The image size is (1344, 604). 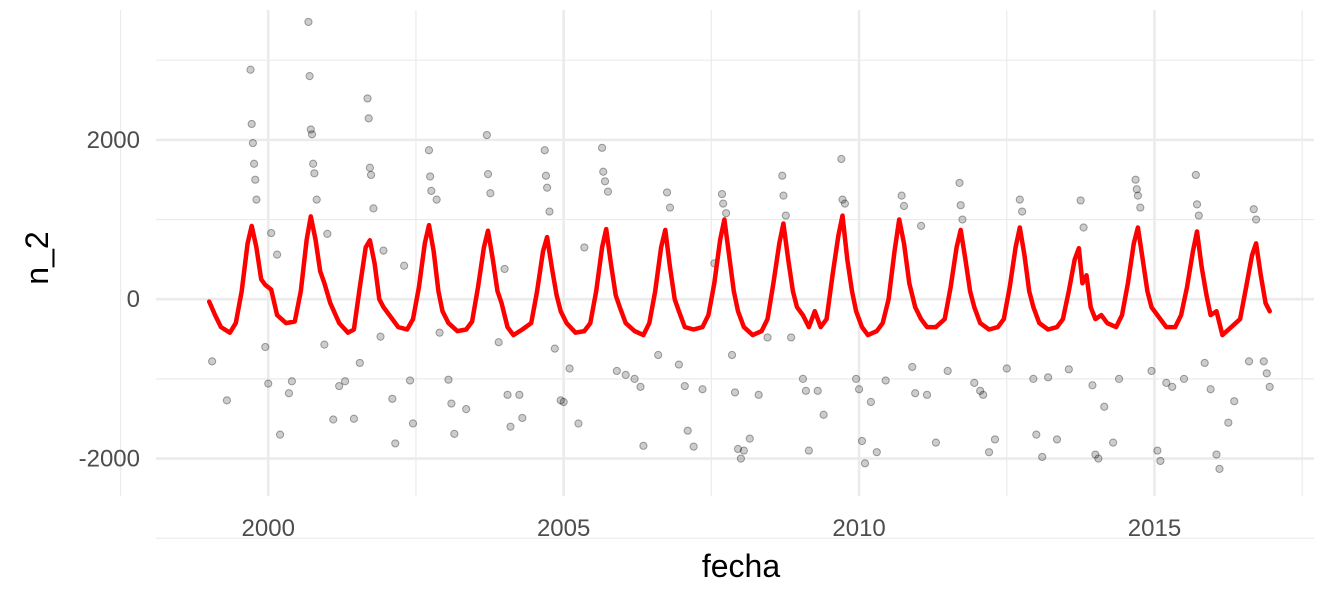 What do you see at coordinates (858, 528) in the screenshot?
I see `x-tick-label: 2010` at bounding box center [858, 528].